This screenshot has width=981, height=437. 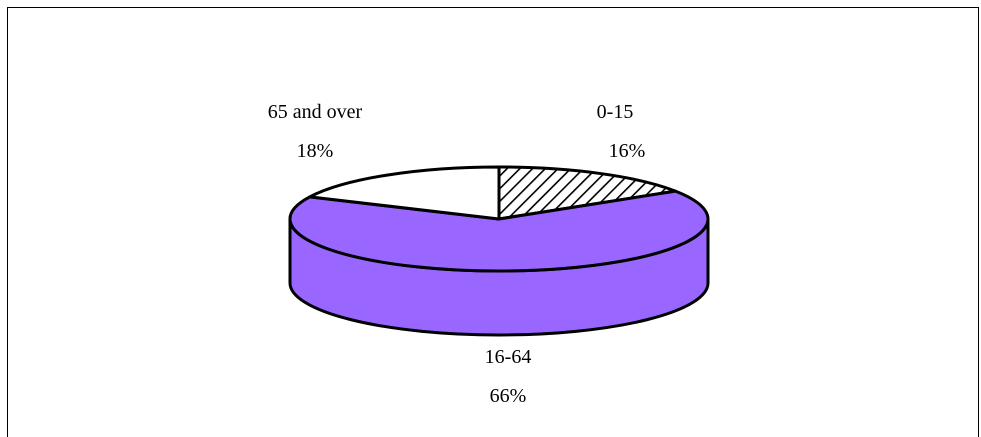 I want to click on label-16-64-percent: 66%, so click(x=508, y=396).